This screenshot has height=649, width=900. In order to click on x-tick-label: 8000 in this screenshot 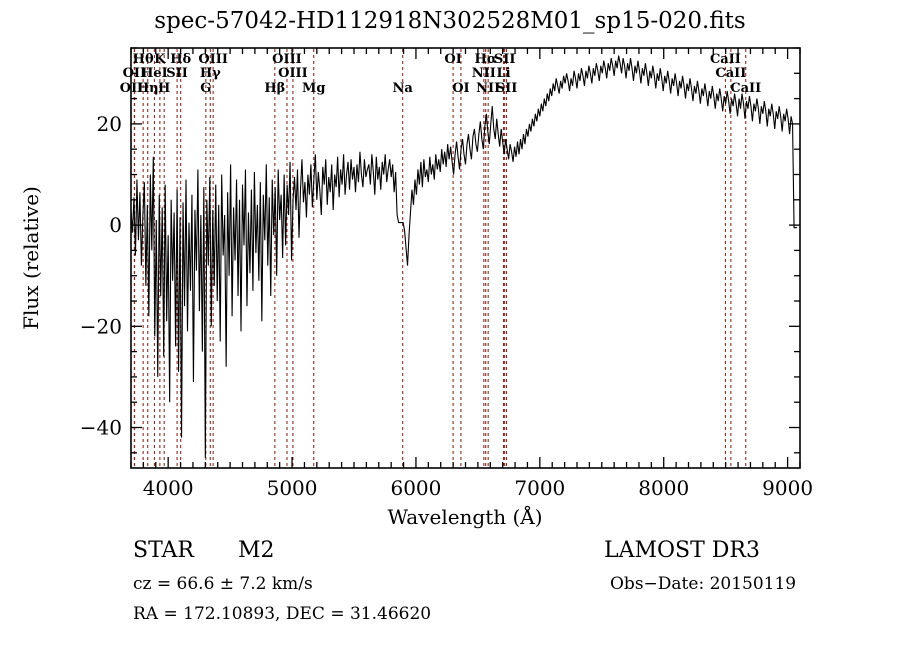, I will do `click(663, 488)`.